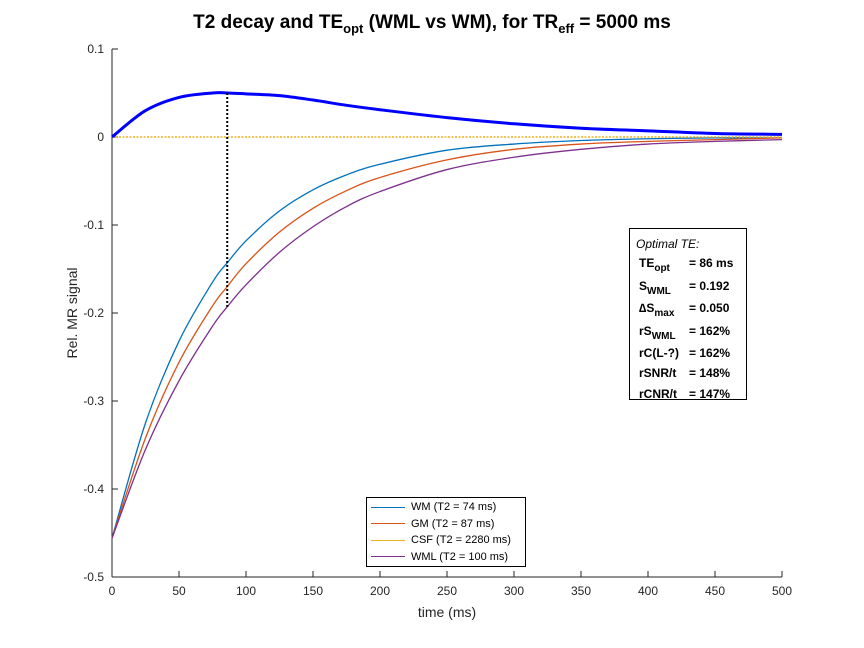 This screenshot has height=648, width=864. What do you see at coordinates (100, 137) in the screenshot?
I see `y-tick-label: 0` at bounding box center [100, 137].